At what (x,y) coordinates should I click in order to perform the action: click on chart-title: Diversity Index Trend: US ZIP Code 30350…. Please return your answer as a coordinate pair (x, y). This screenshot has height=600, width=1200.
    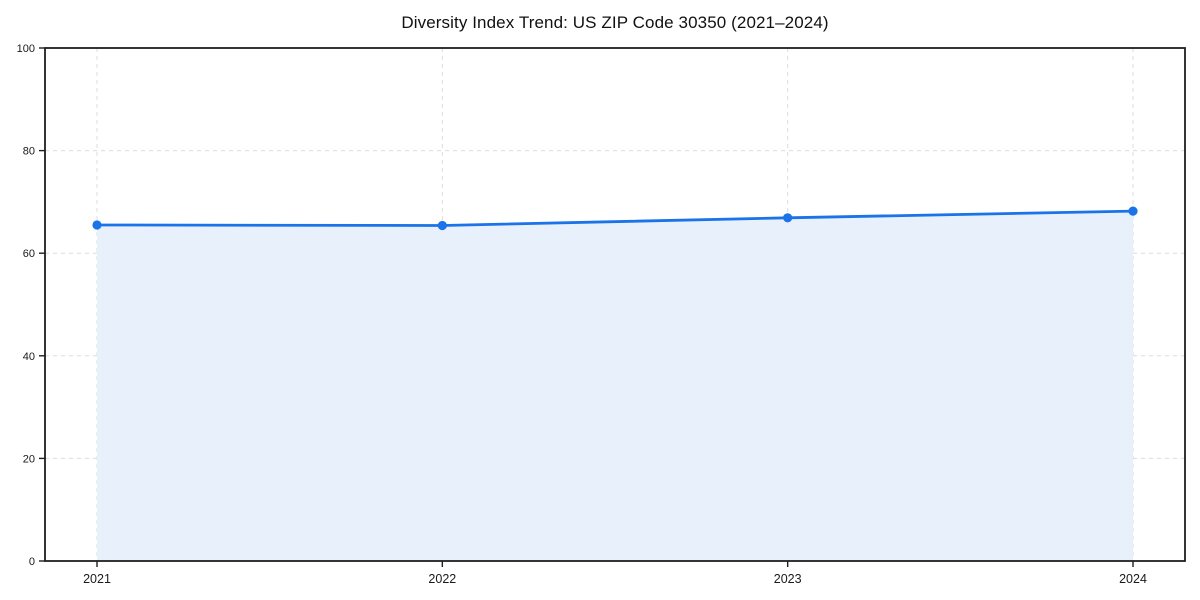
    Looking at the image, I should click on (615, 22).